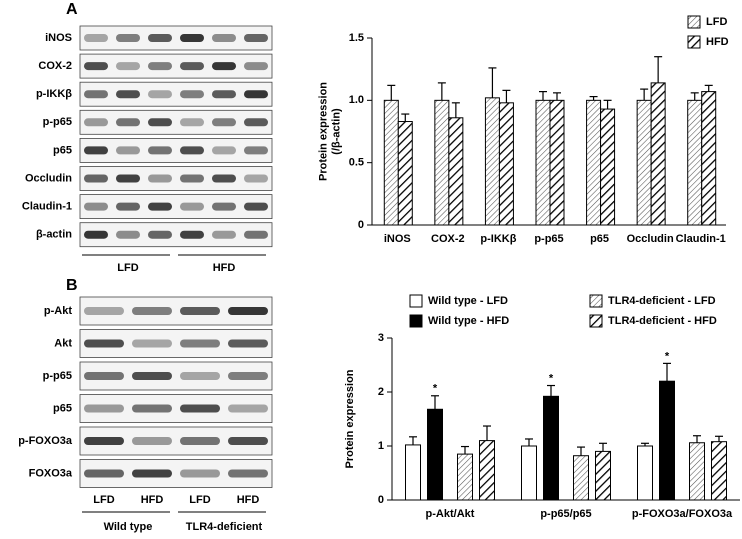 The image size is (742, 539). What do you see at coordinates (128, 527) in the screenshot?
I see `group-label: Wild type` at bounding box center [128, 527].